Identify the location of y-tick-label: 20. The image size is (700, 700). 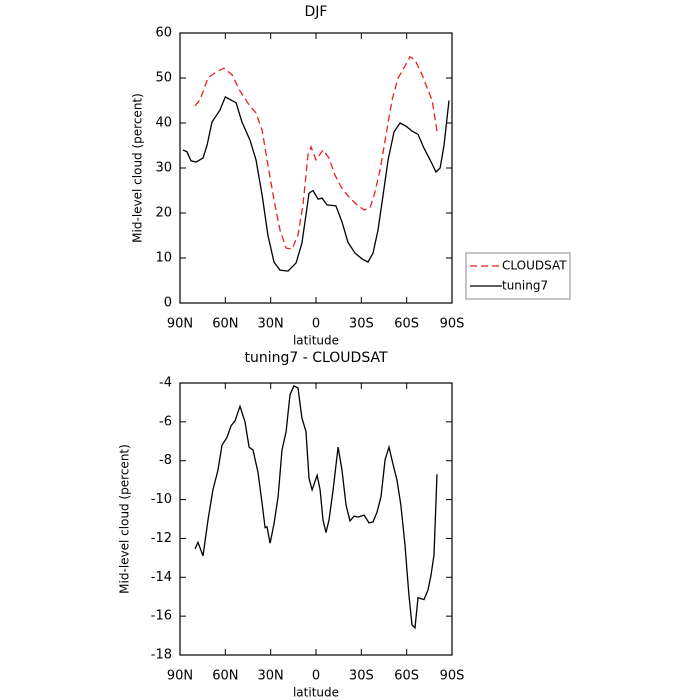
(163, 213).